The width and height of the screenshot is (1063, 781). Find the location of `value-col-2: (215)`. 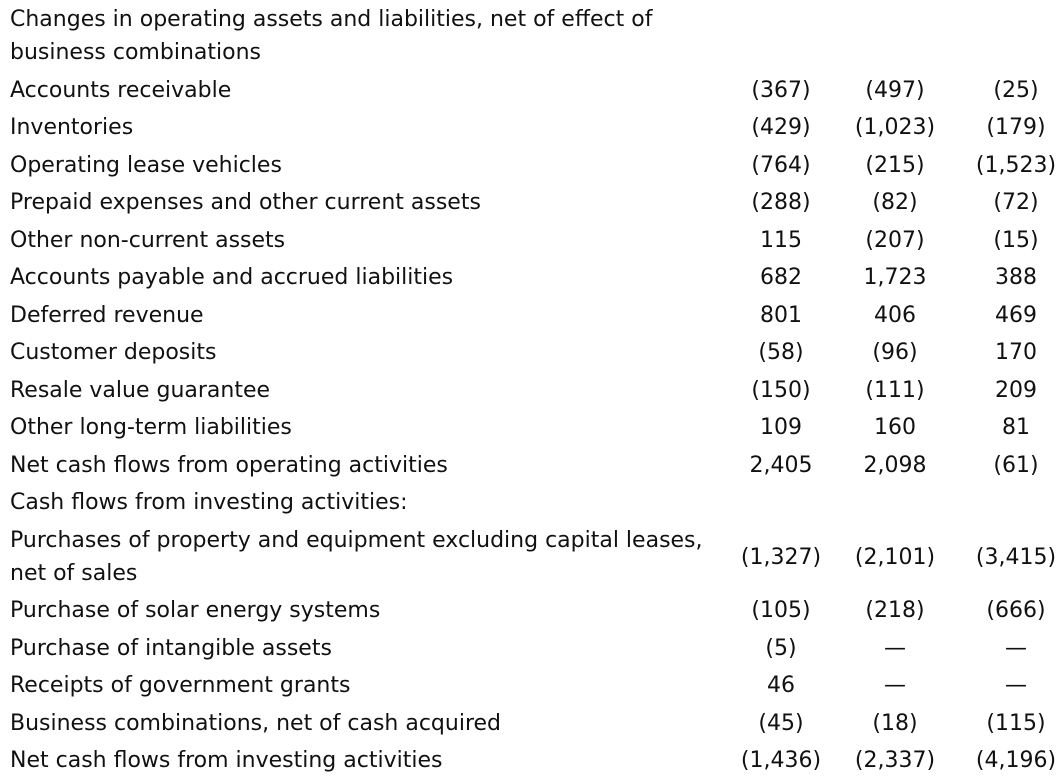

value-col-2: (215) is located at coordinates (895, 165).